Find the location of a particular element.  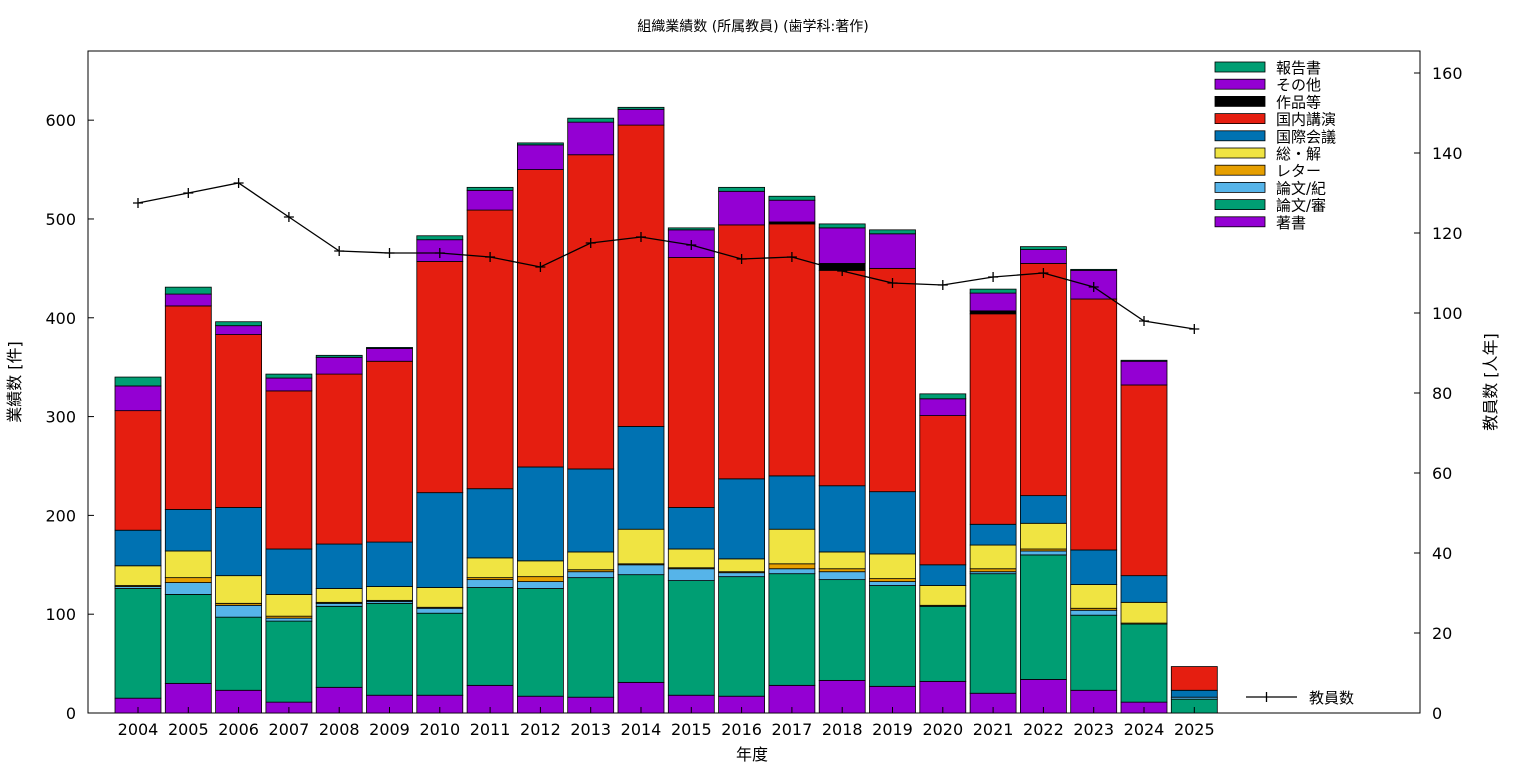

chart-title: 組織業績数 (所属教員) (歯学科:著作) is located at coordinates (753, 27).